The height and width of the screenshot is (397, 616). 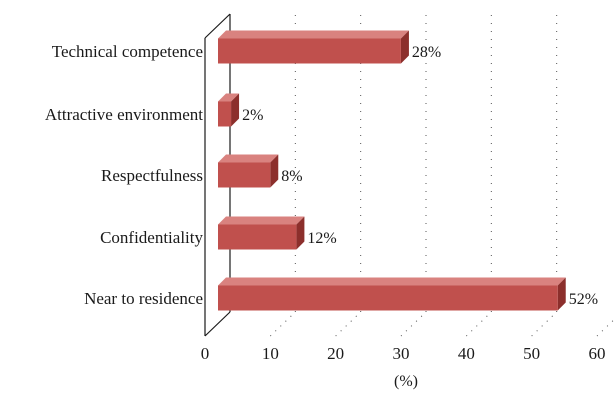 I want to click on category-label: Near to residence, so click(x=143, y=298).